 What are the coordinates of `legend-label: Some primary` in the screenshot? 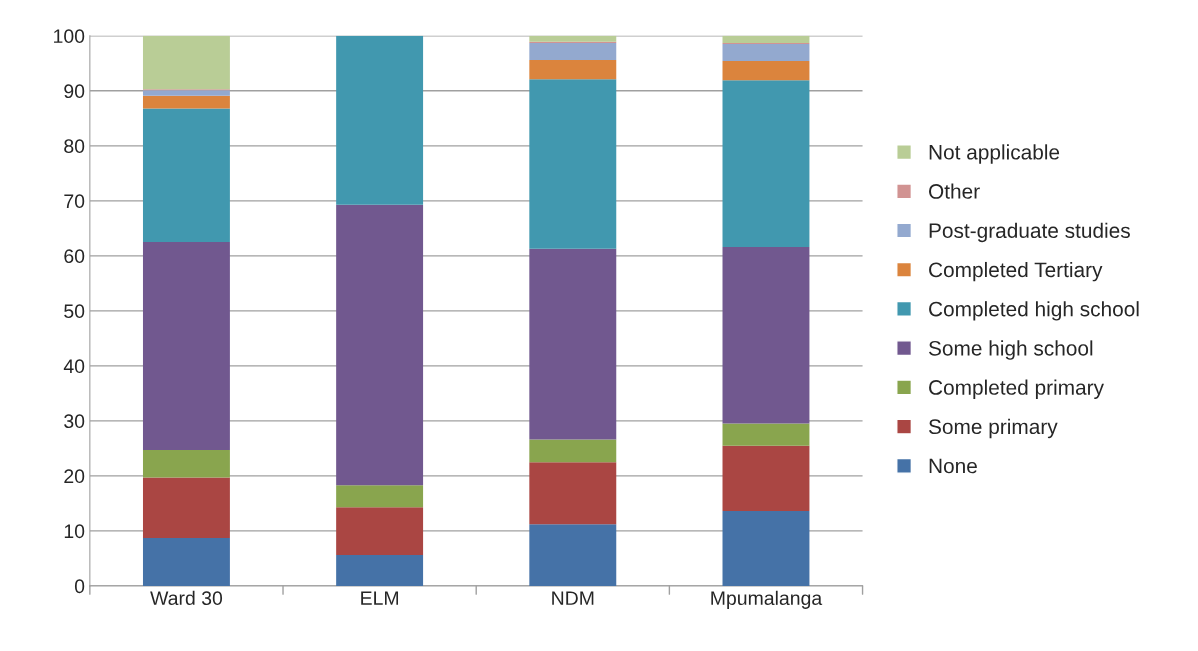 It's located at (993, 428).